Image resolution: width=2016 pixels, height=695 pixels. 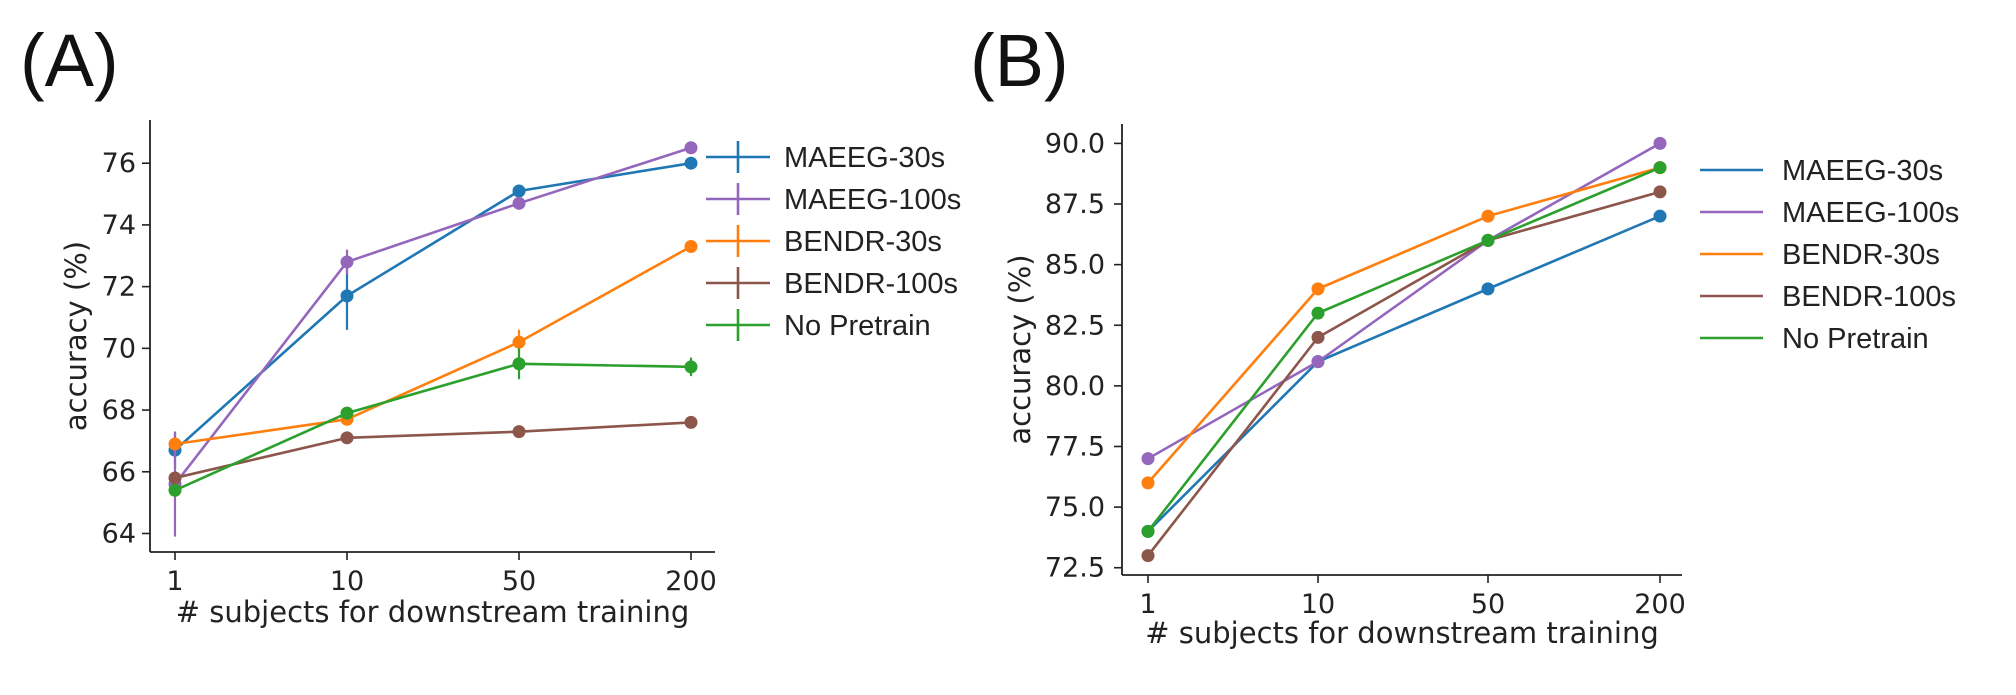 I want to click on pb-y-axis-title: accuracy (%), so click(x=1020, y=349).